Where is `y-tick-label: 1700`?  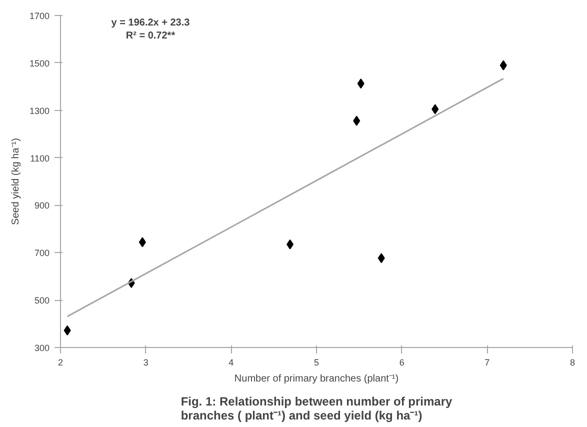
y-tick-label: 1700 is located at coordinates (39, 16).